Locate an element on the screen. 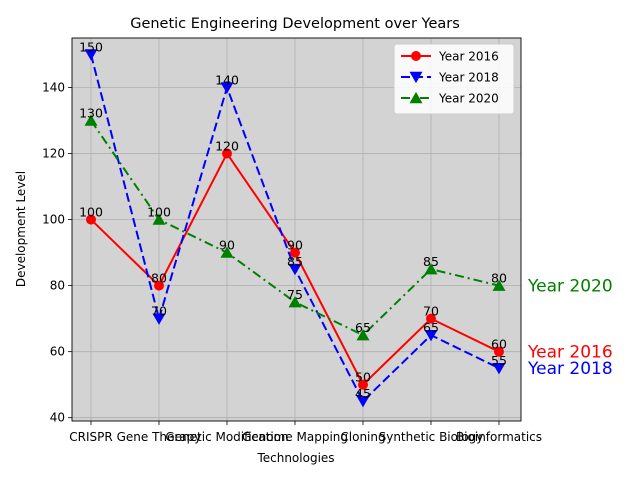  y-tick-label: 120 is located at coordinates (53, 154).